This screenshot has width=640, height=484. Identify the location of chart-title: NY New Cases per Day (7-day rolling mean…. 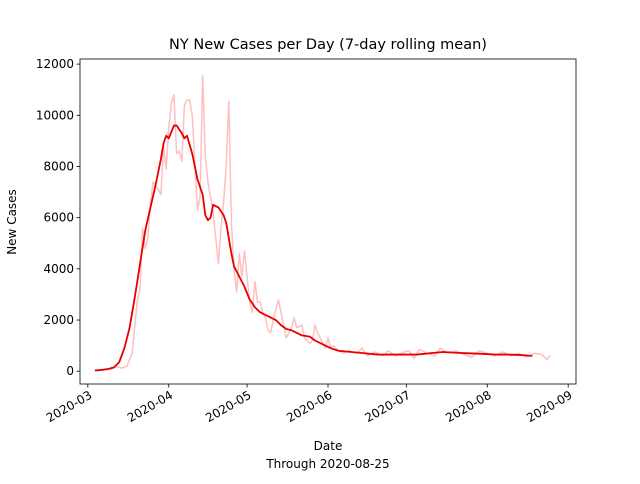
(328, 45).